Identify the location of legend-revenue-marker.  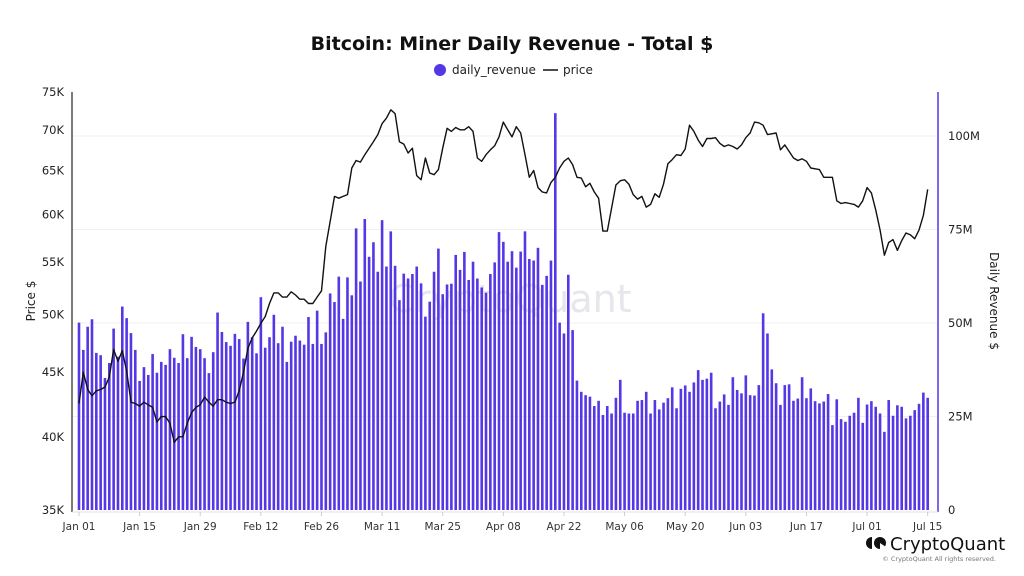
(440, 70).